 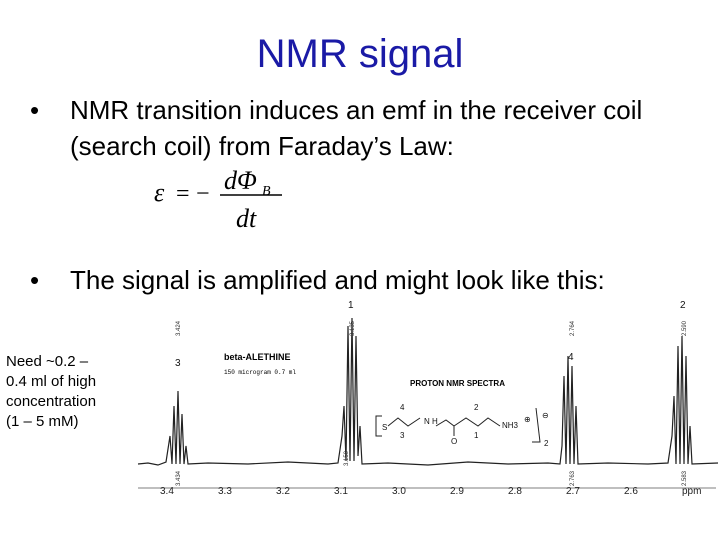 What do you see at coordinates (42, 421) in the screenshot?
I see `note-line: (1 – 5 mM)` at bounding box center [42, 421].